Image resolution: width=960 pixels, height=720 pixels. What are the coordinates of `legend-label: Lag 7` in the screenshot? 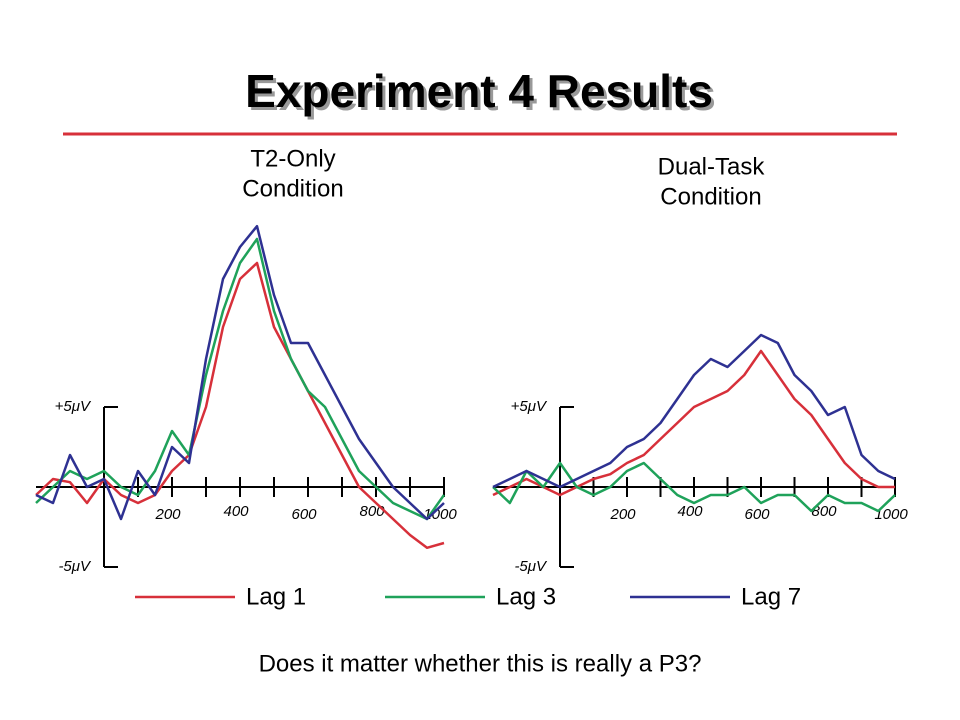 It's located at (771, 596).